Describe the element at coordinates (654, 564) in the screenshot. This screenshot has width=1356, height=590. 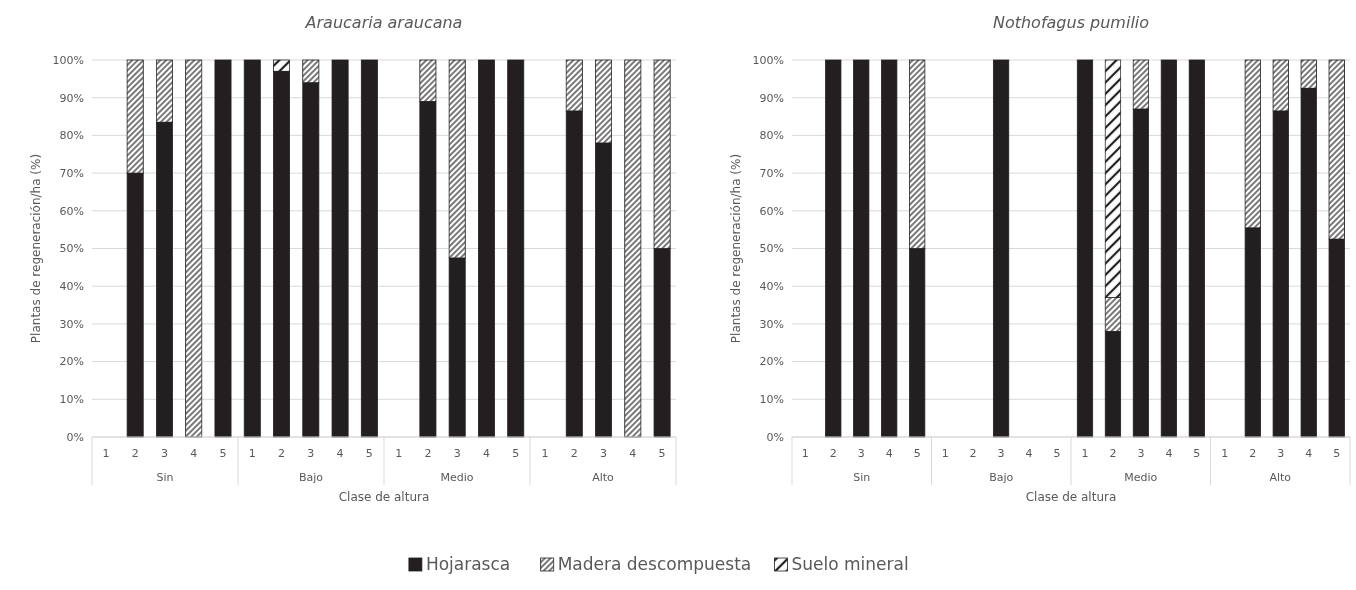
I see `legend-label: Madera descompuesta` at that location.